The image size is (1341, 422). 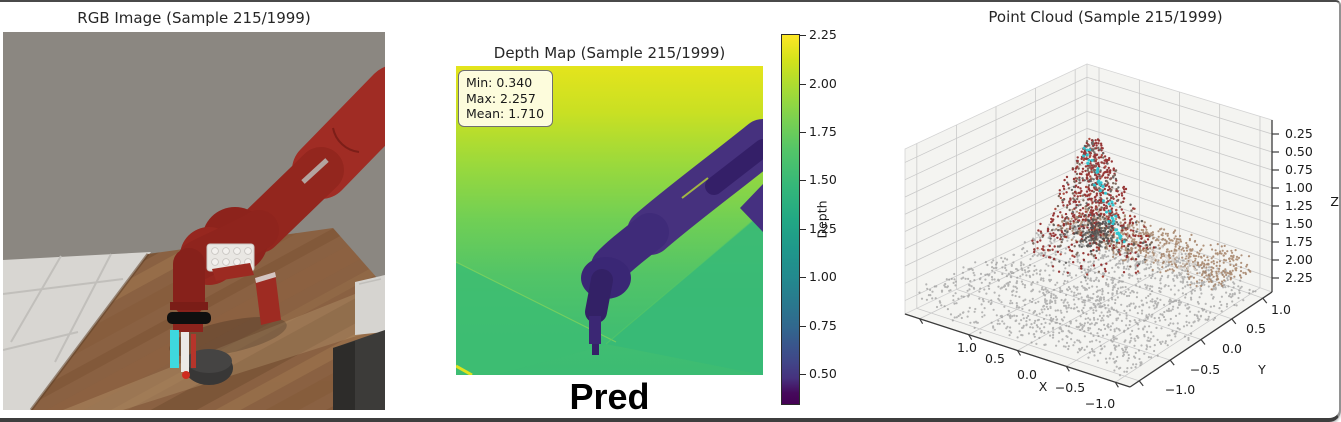 I want to click on y-tick-label: 0.0, so click(x=1232, y=348).